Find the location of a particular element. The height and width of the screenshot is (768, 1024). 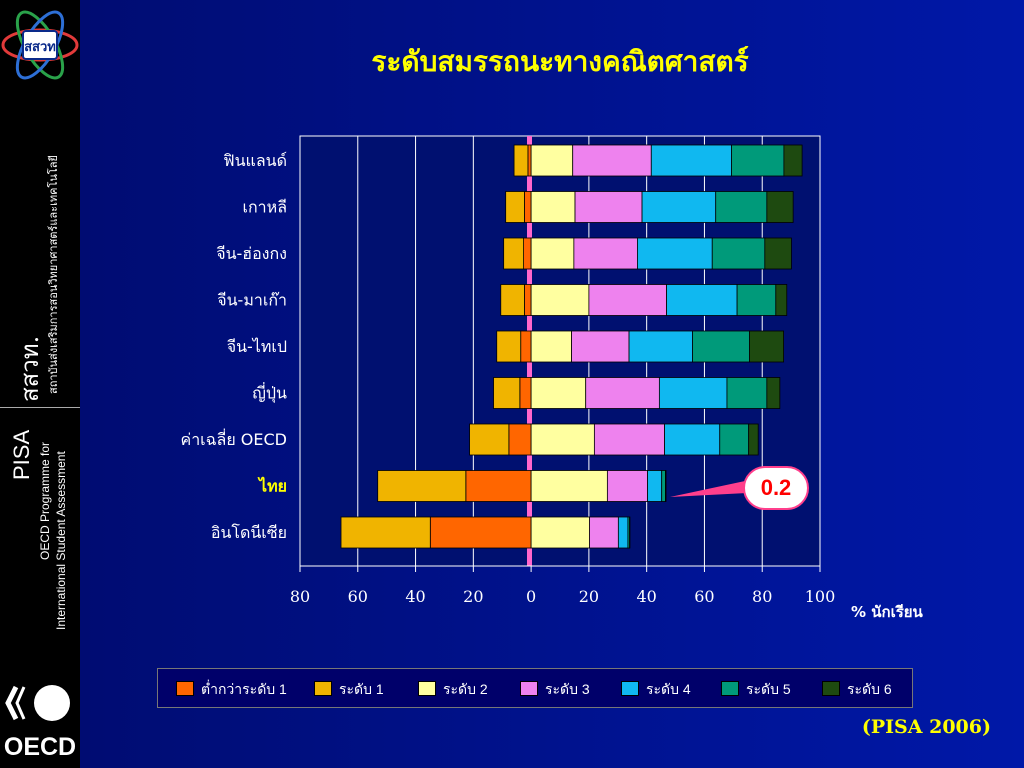

oecd-logo: OECD is located at coordinates (40, 723).